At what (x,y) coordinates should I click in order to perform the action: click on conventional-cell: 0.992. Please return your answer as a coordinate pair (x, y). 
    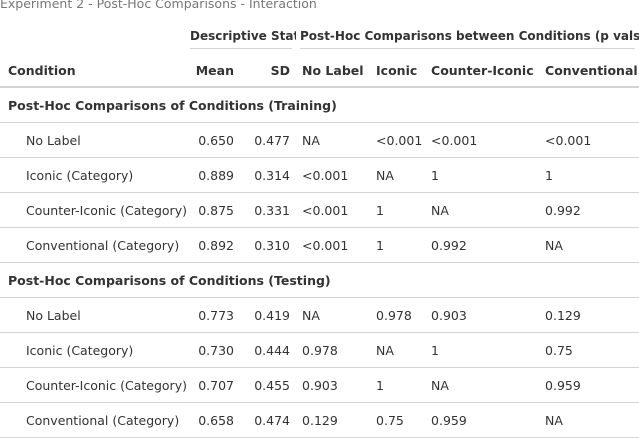
    Looking at the image, I should click on (589, 210).